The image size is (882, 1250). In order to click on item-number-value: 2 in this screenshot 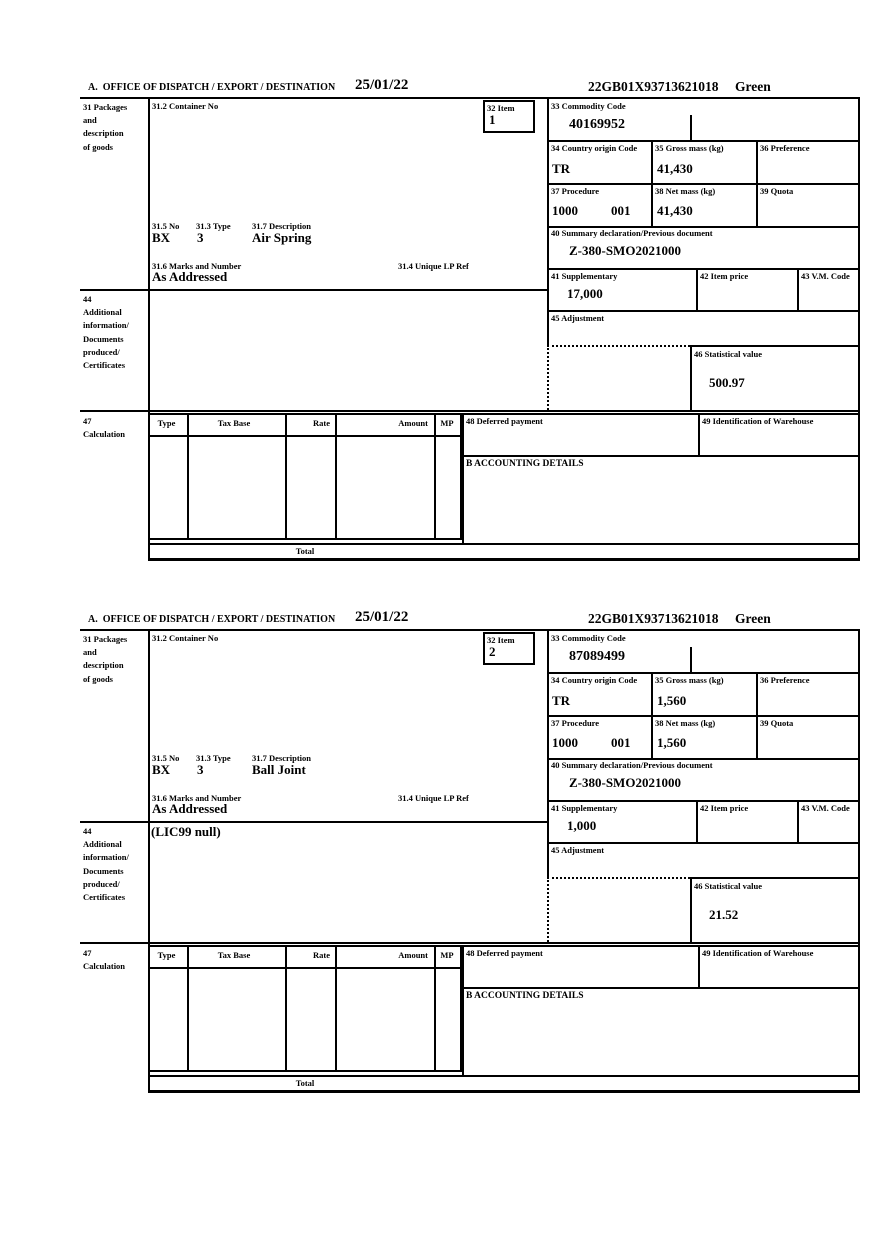, I will do `click(492, 651)`.